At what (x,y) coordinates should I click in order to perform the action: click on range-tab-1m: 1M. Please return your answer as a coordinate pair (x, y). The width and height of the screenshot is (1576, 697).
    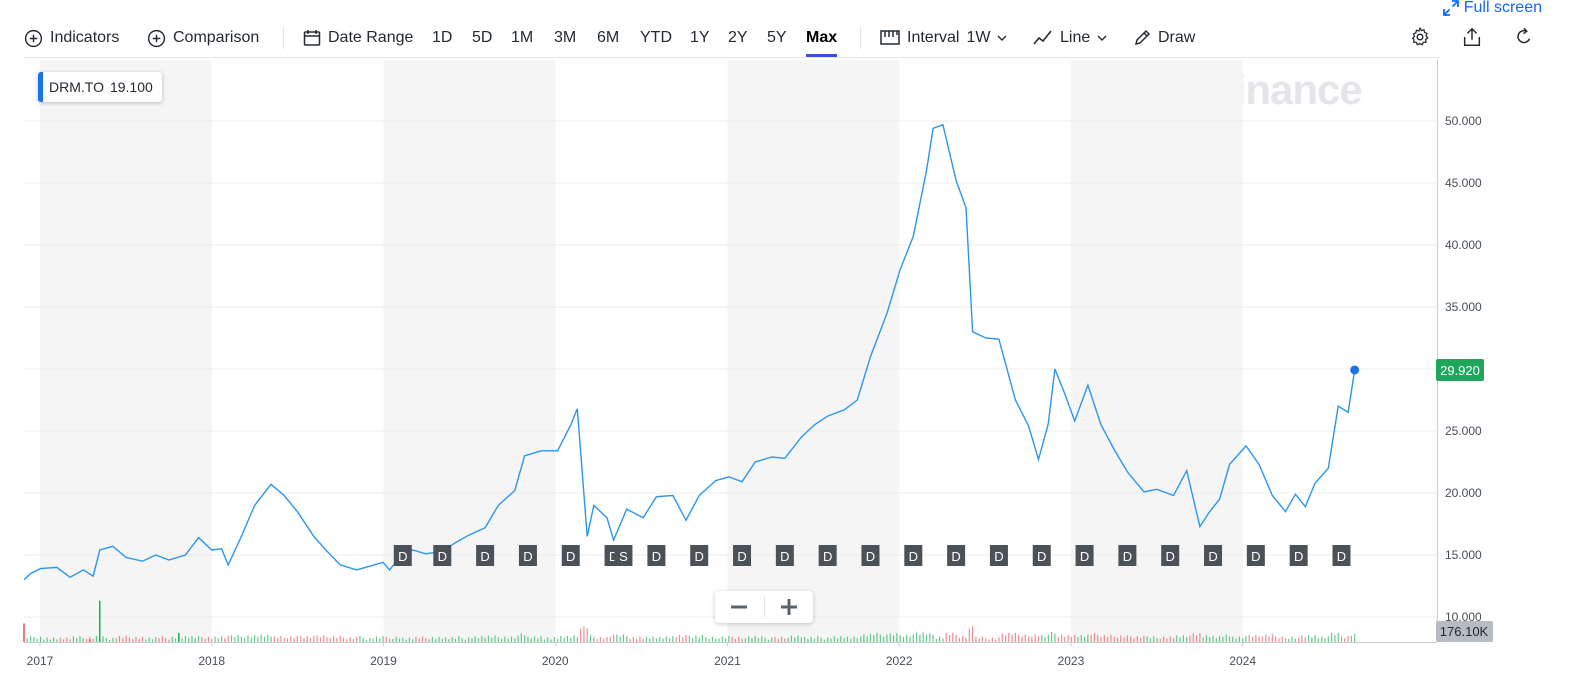
    Looking at the image, I should click on (522, 37).